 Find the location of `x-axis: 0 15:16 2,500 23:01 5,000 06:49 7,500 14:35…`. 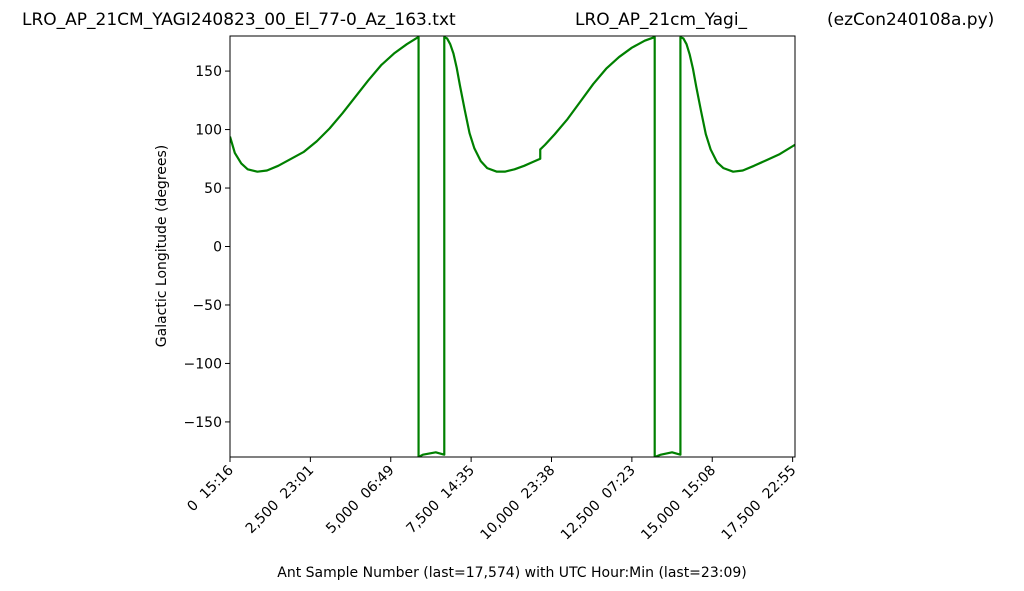

x-axis: 0 15:16 2,500 23:01 5,000 06:49 7,500 14:35… is located at coordinates (491, 500).